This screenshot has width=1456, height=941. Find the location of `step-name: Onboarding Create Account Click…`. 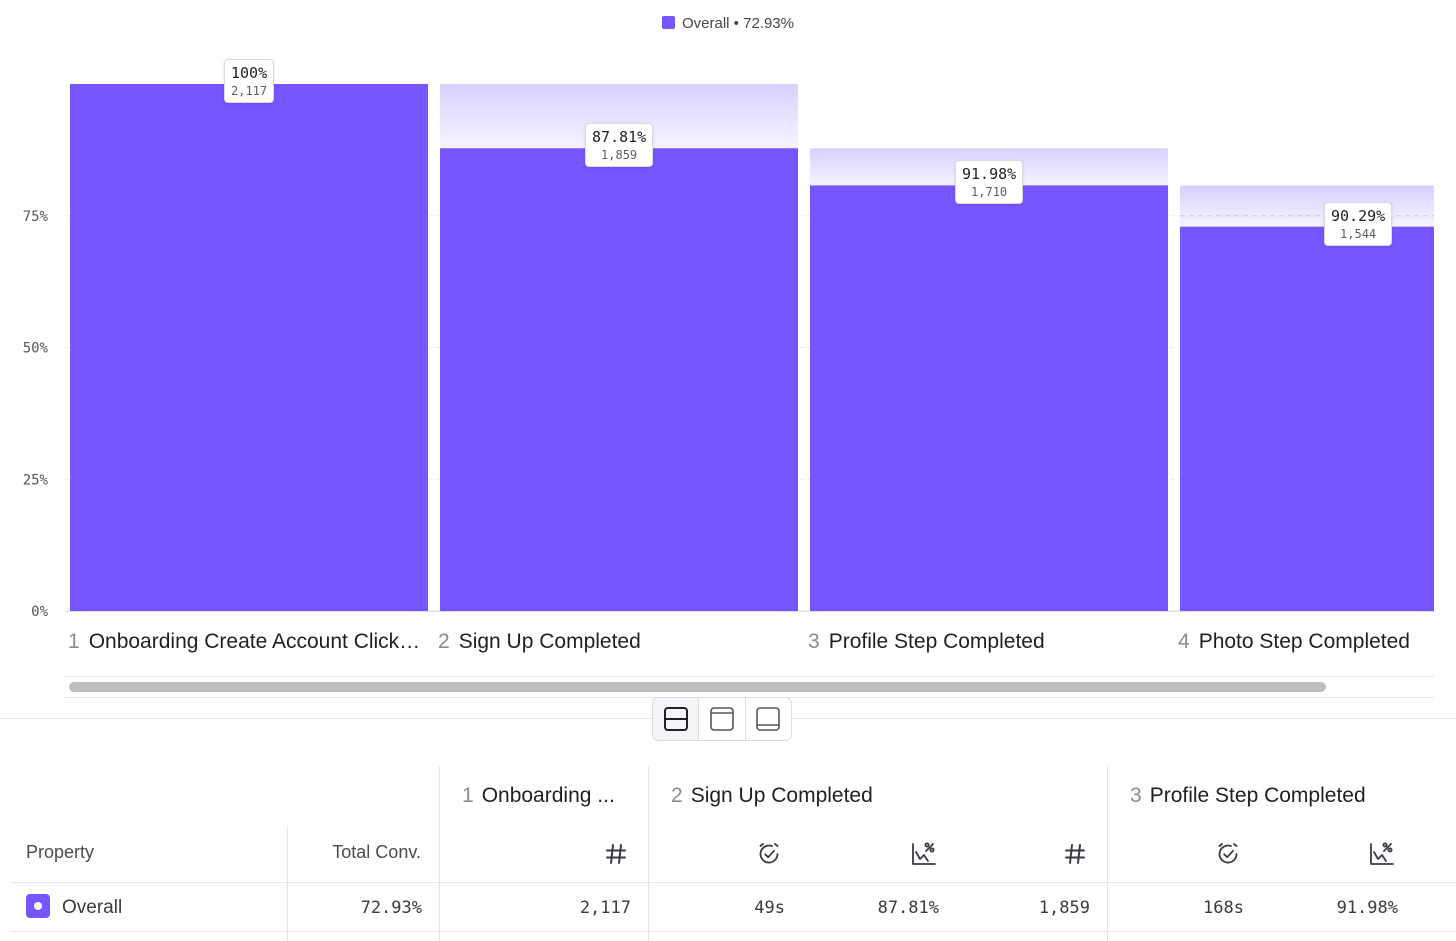

step-name: Onboarding Create Account Click… is located at coordinates (254, 641).